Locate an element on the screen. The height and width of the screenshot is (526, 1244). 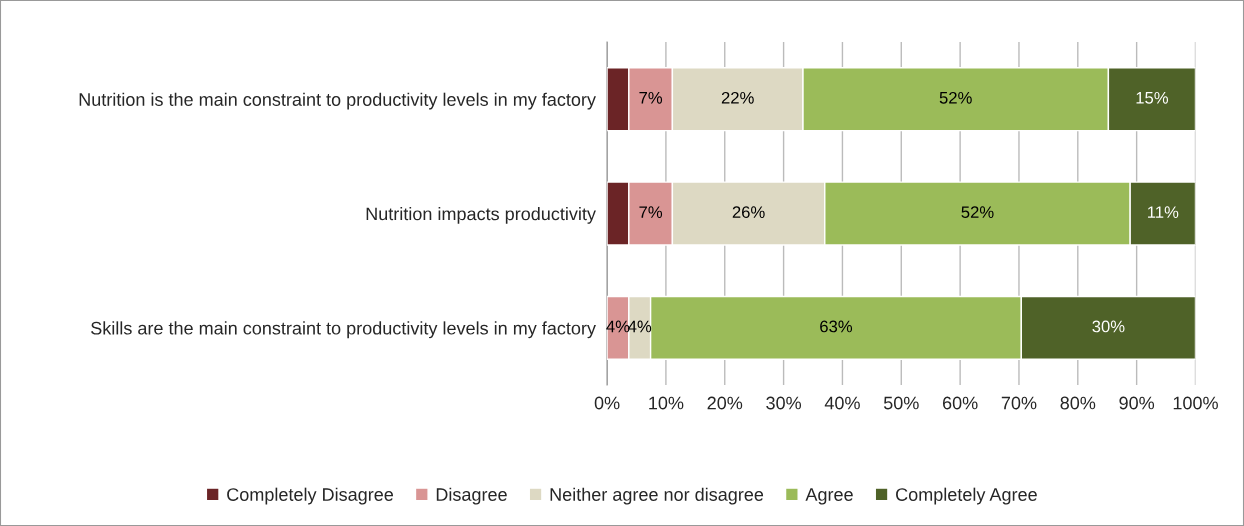
legend-label: Completely Agree is located at coordinates (966, 496).